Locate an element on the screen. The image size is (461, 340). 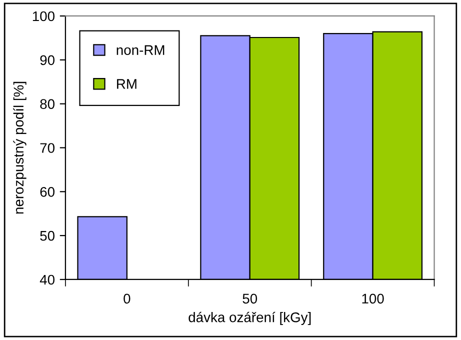
y-tick-label: 90 is located at coordinates (47, 60).